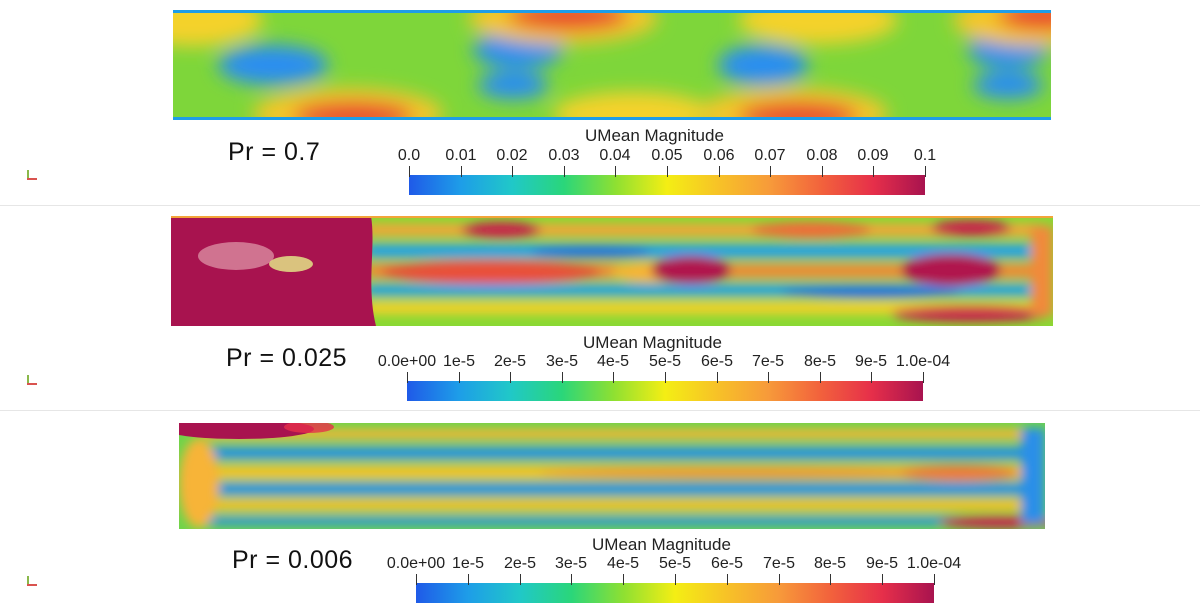  I want to click on pr-label: Pr = 0.006, so click(293, 560).